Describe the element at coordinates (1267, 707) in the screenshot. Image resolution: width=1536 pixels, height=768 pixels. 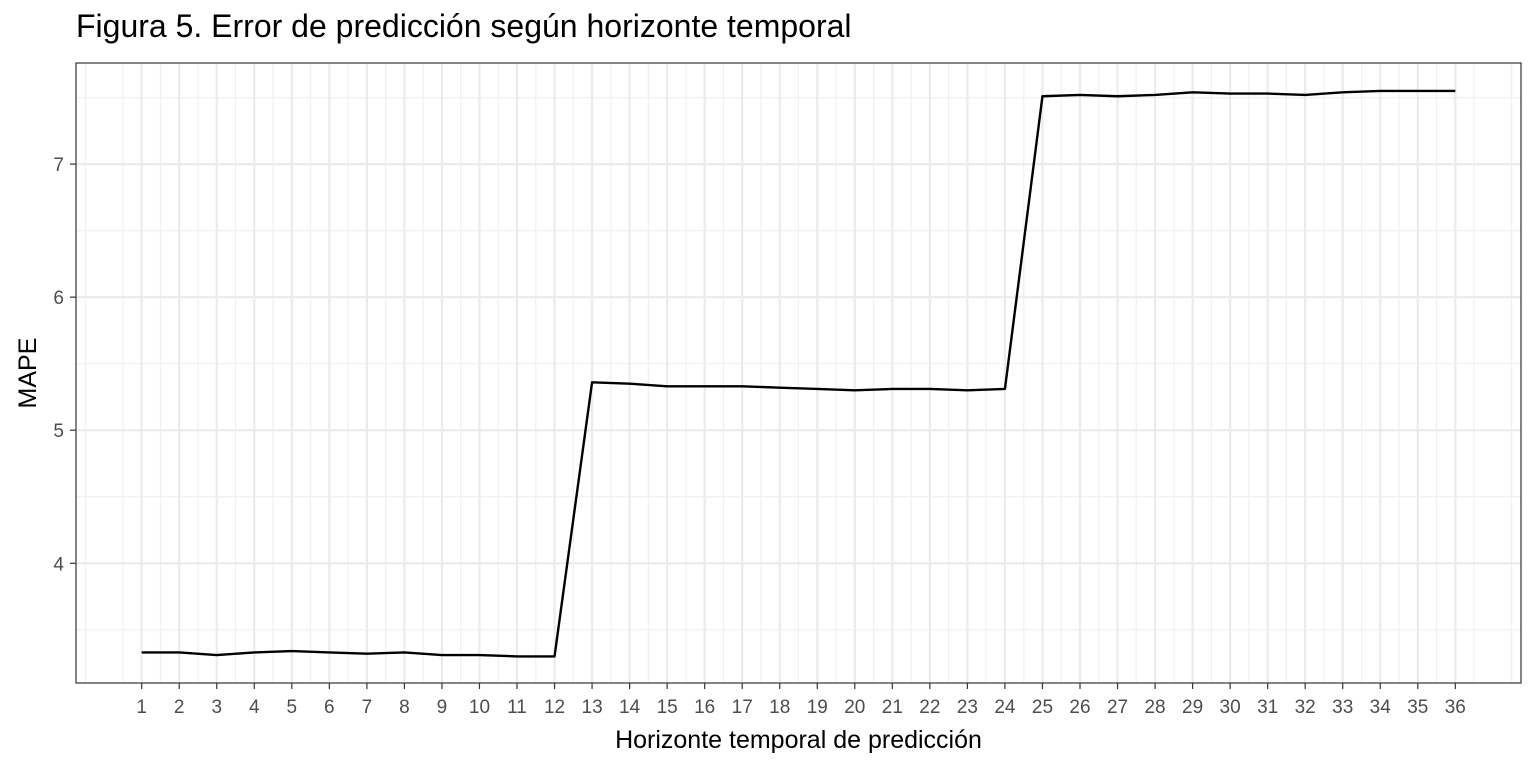
I see `x-tick-label: 31` at that location.